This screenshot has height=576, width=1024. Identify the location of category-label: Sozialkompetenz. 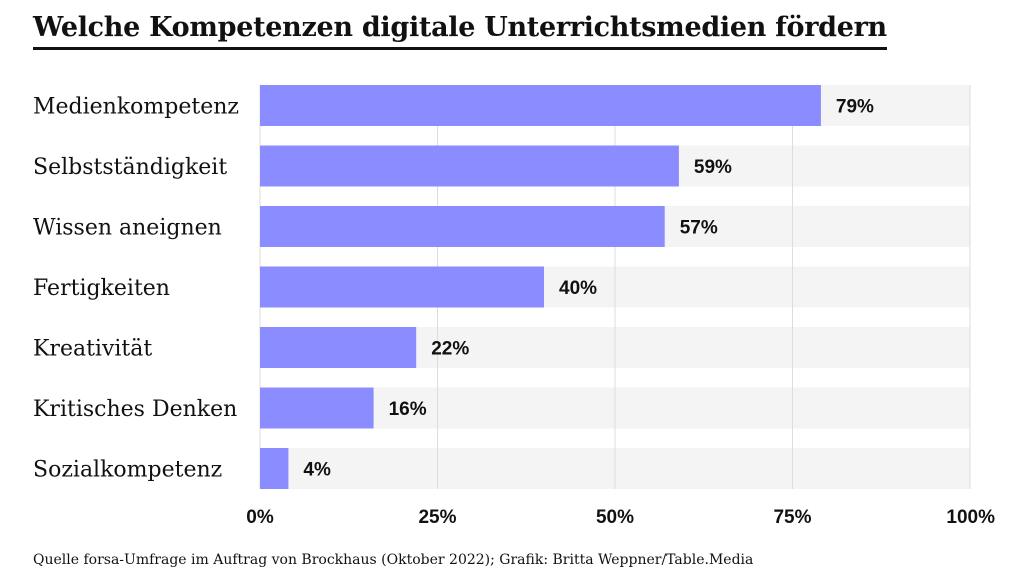
(127, 470).